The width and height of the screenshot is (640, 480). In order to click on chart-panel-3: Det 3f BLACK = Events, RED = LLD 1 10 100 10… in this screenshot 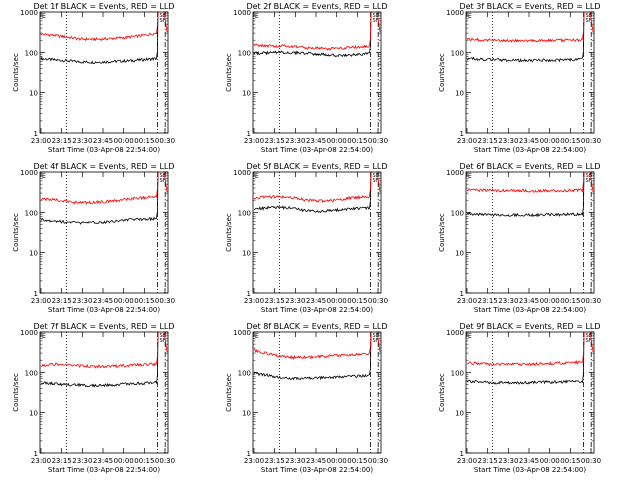, I will do `click(519, 78)`.